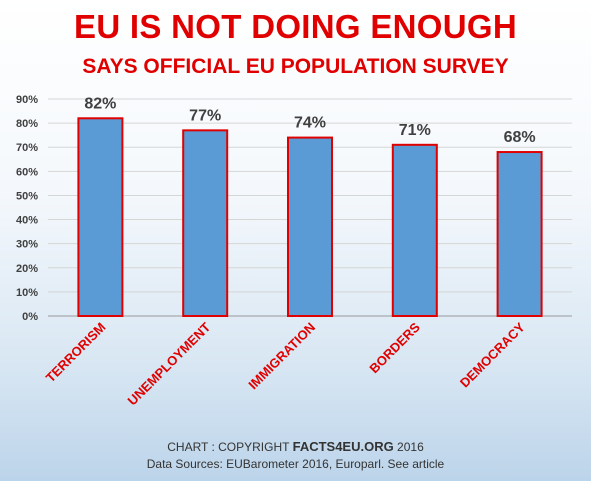 The width and height of the screenshot is (591, 481). Describe the element at coordinates (27, 221) in the screenshot. I see `y-tick-label: 40%` at that location.